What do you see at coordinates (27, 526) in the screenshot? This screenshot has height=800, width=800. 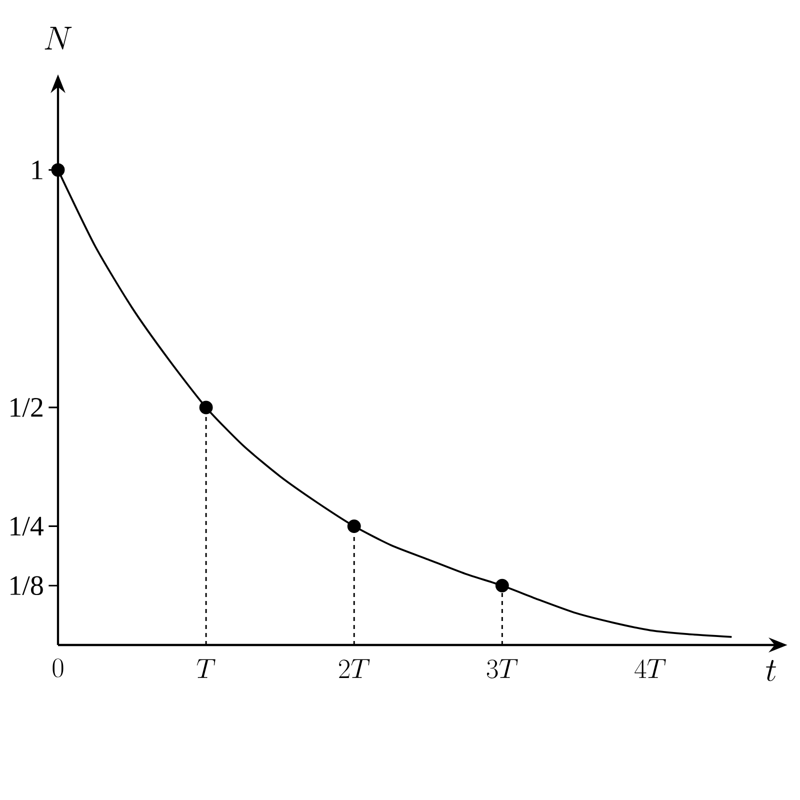 I see `y-tick-label: 1/4` at bounding box center [27, 526].